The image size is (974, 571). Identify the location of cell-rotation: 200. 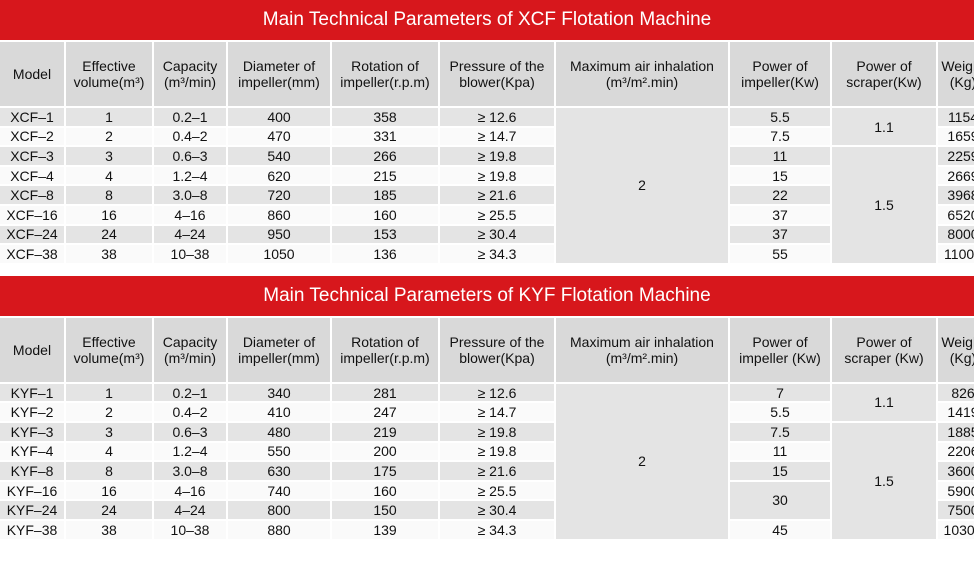
(385, 451).